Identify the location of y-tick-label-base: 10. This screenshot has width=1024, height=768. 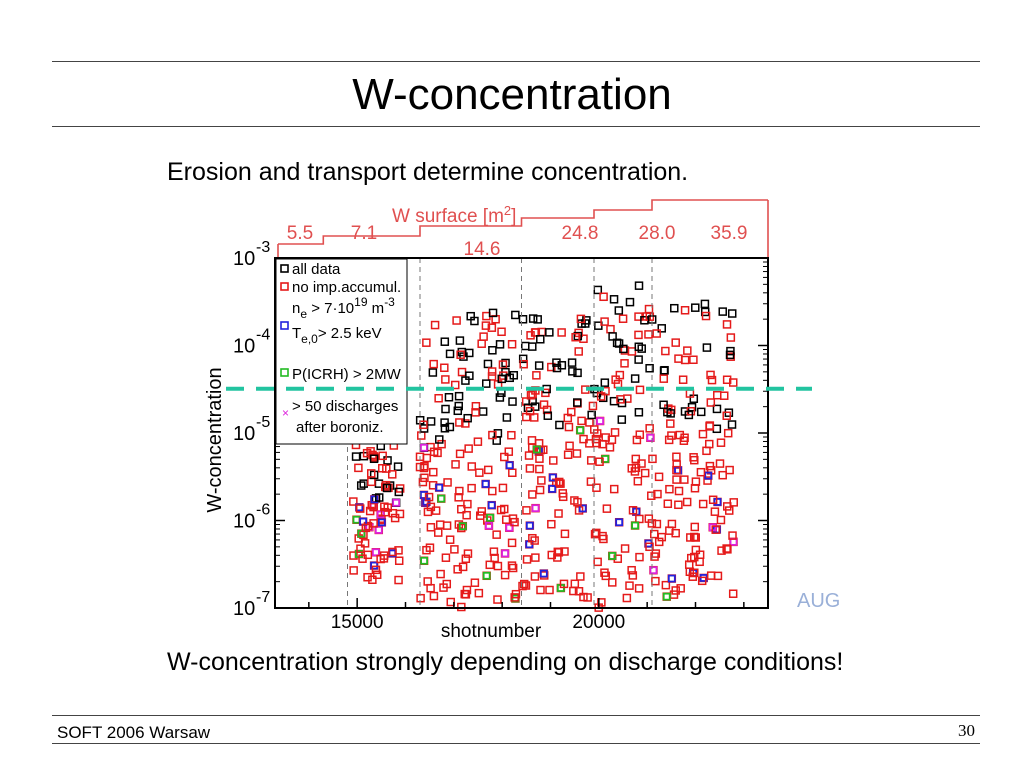
(244, 522).